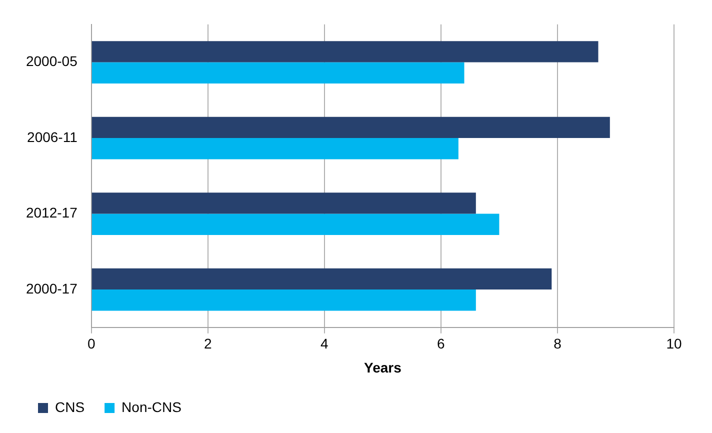 The height and width of the screenshot is (433, 712). What do you see at coordinates (152, 406) in the screenshot?
I see `legend-label: Non-CNS` at bounding box center [152, 406].